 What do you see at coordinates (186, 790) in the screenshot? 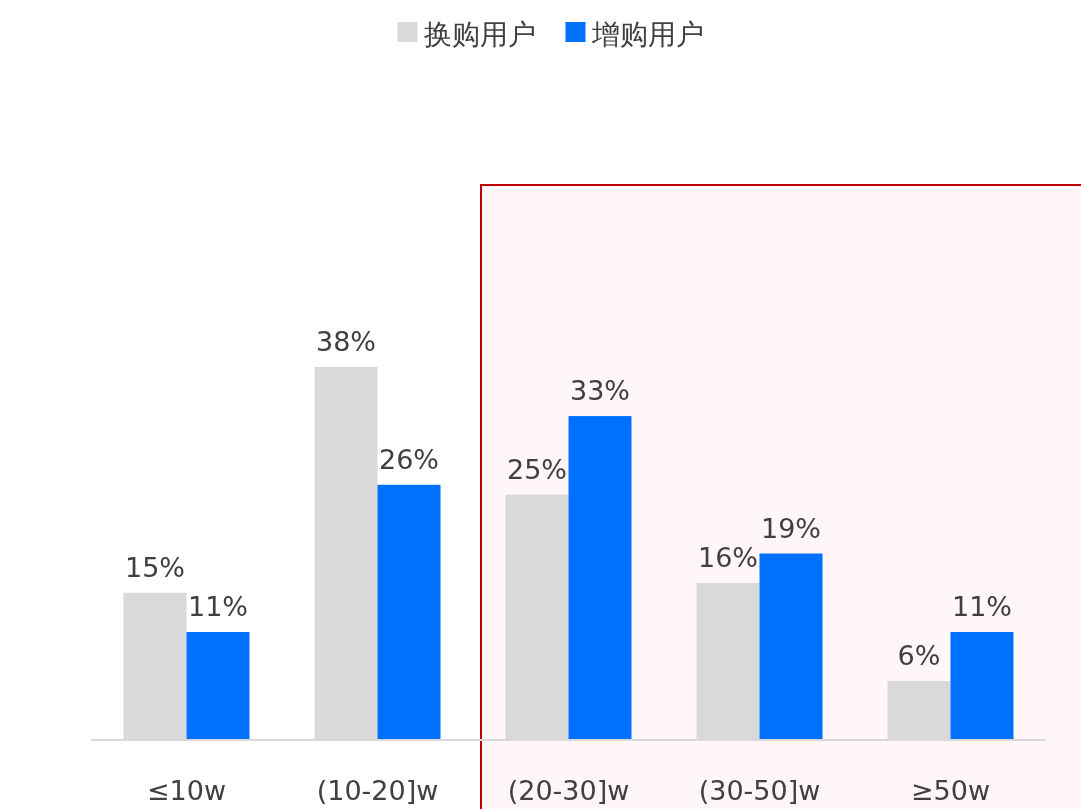
I see `x-tick-label: ≤10w` at bounding box center [186, 790].